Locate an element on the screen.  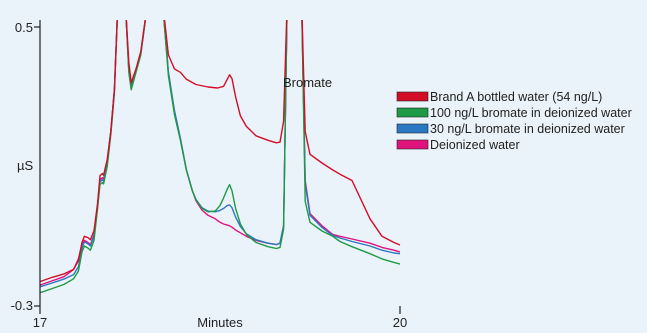
x-tick-label-end: 20 is located at coordinates (400, 322).